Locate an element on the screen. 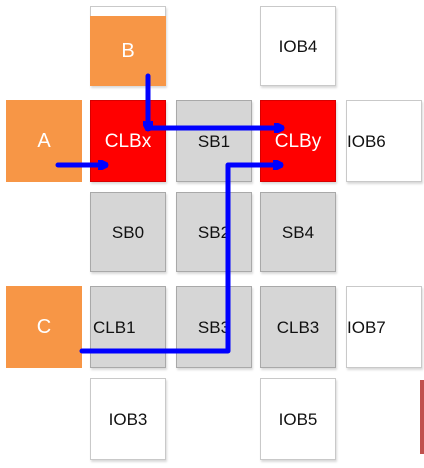 The width and height of the screenshot is (424, 468). sb4-block: SB4 is located at coordinates (298, 232).